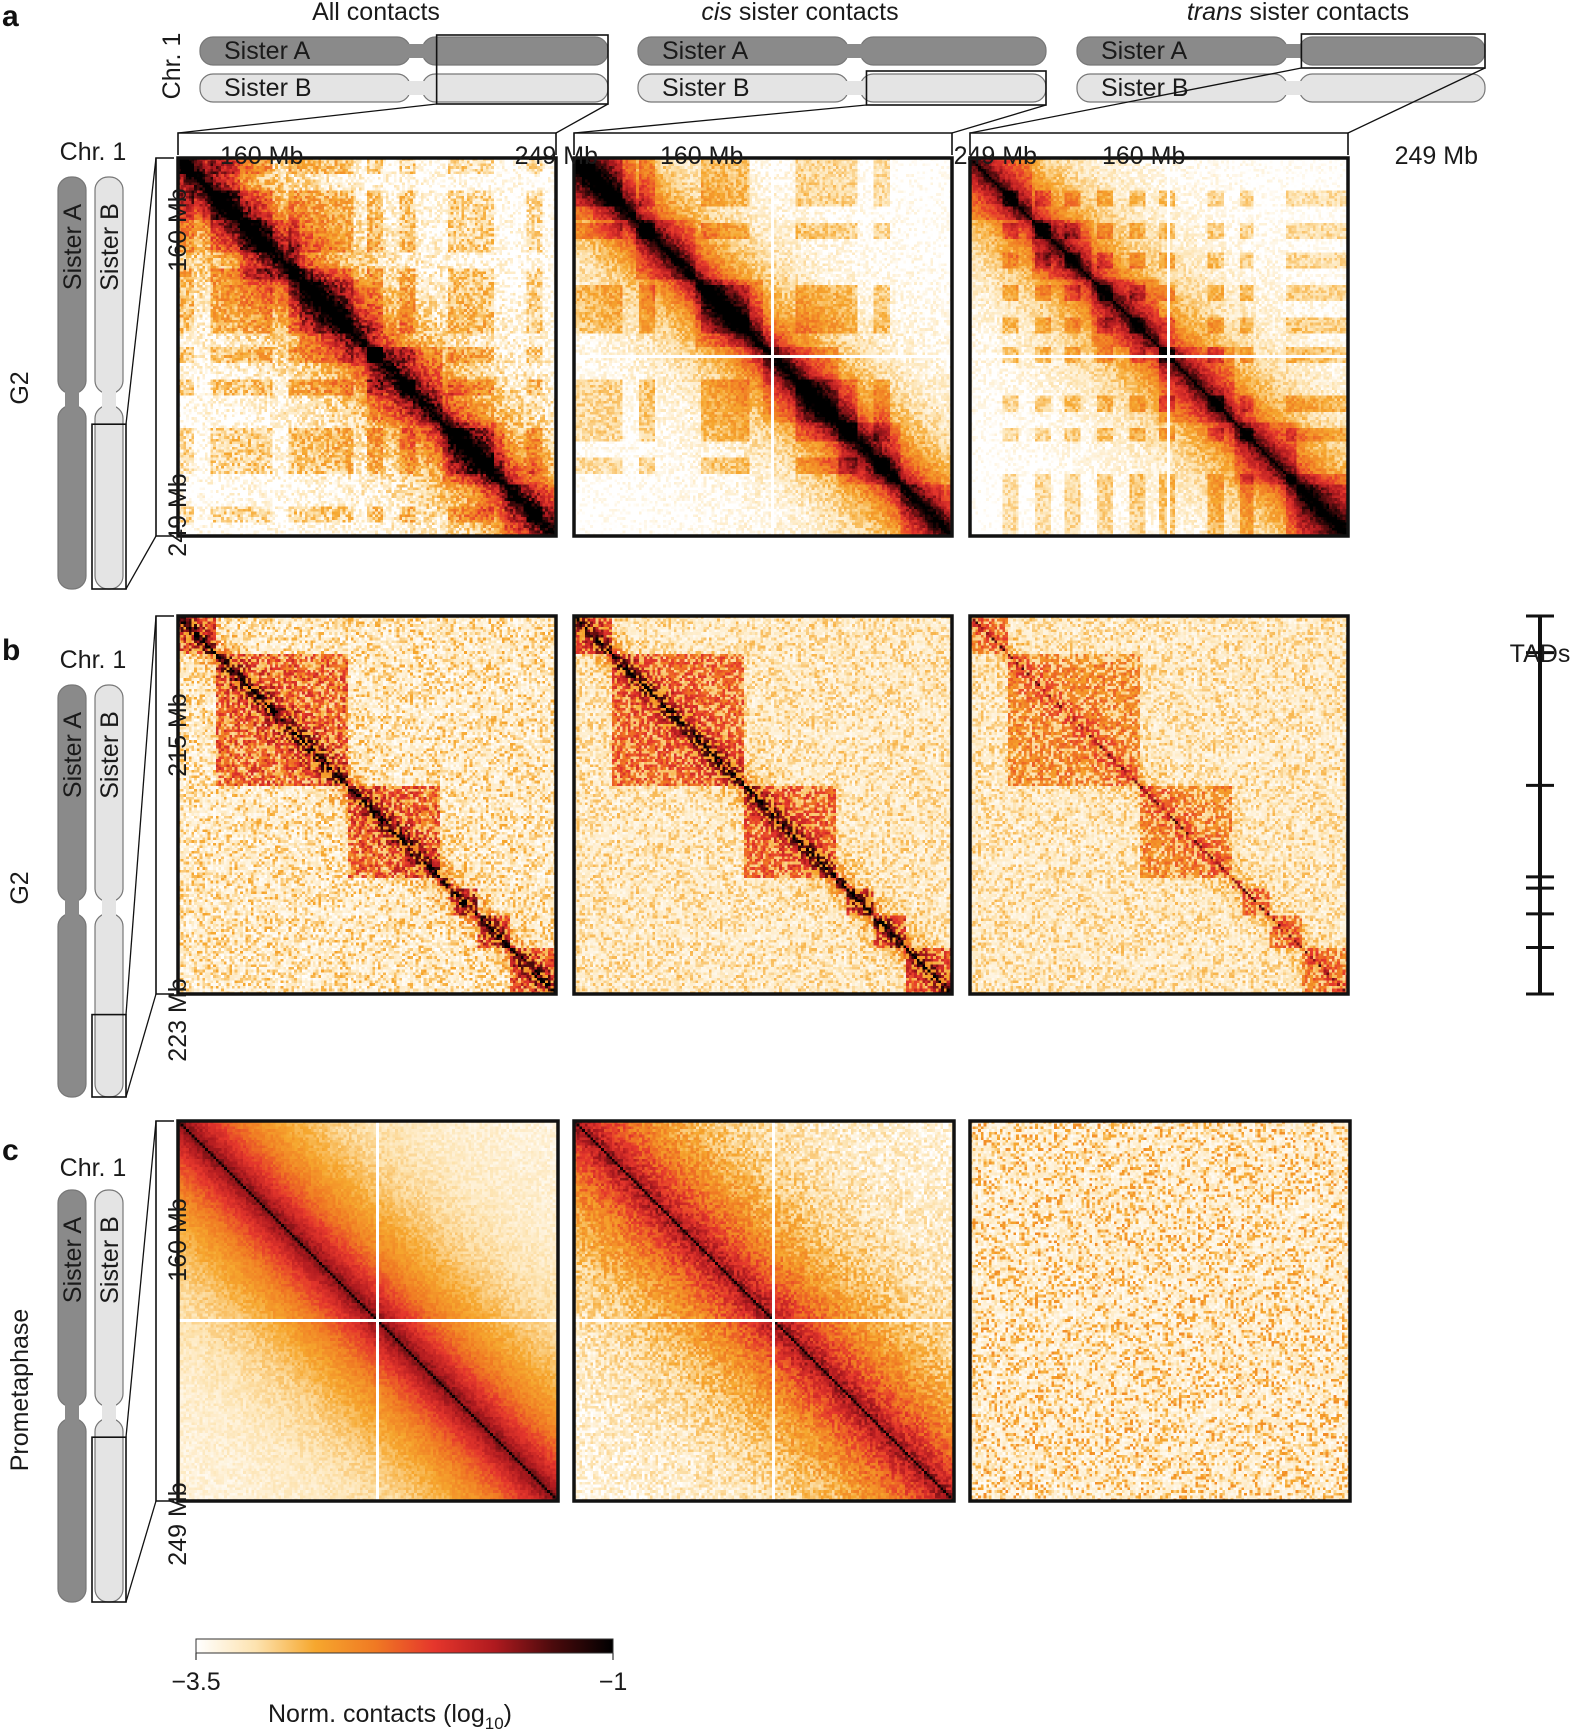 This screenshot has width=1575, height=1729. Describe the element at coordinates (556, 156) in the screenshot. I see `tick-top-end-all: 249 Mb` at that location.